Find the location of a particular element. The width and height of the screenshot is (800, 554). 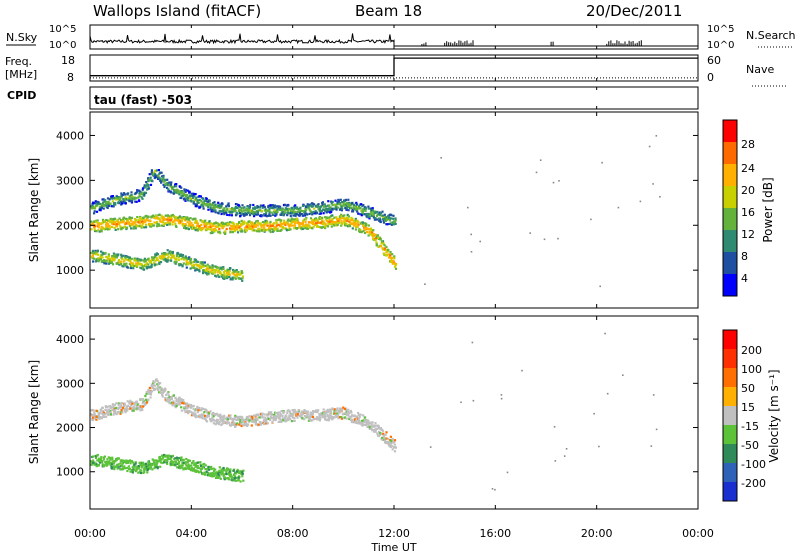

vel-cbar-tick-m15: -15 is located at coordinates (750, 426).